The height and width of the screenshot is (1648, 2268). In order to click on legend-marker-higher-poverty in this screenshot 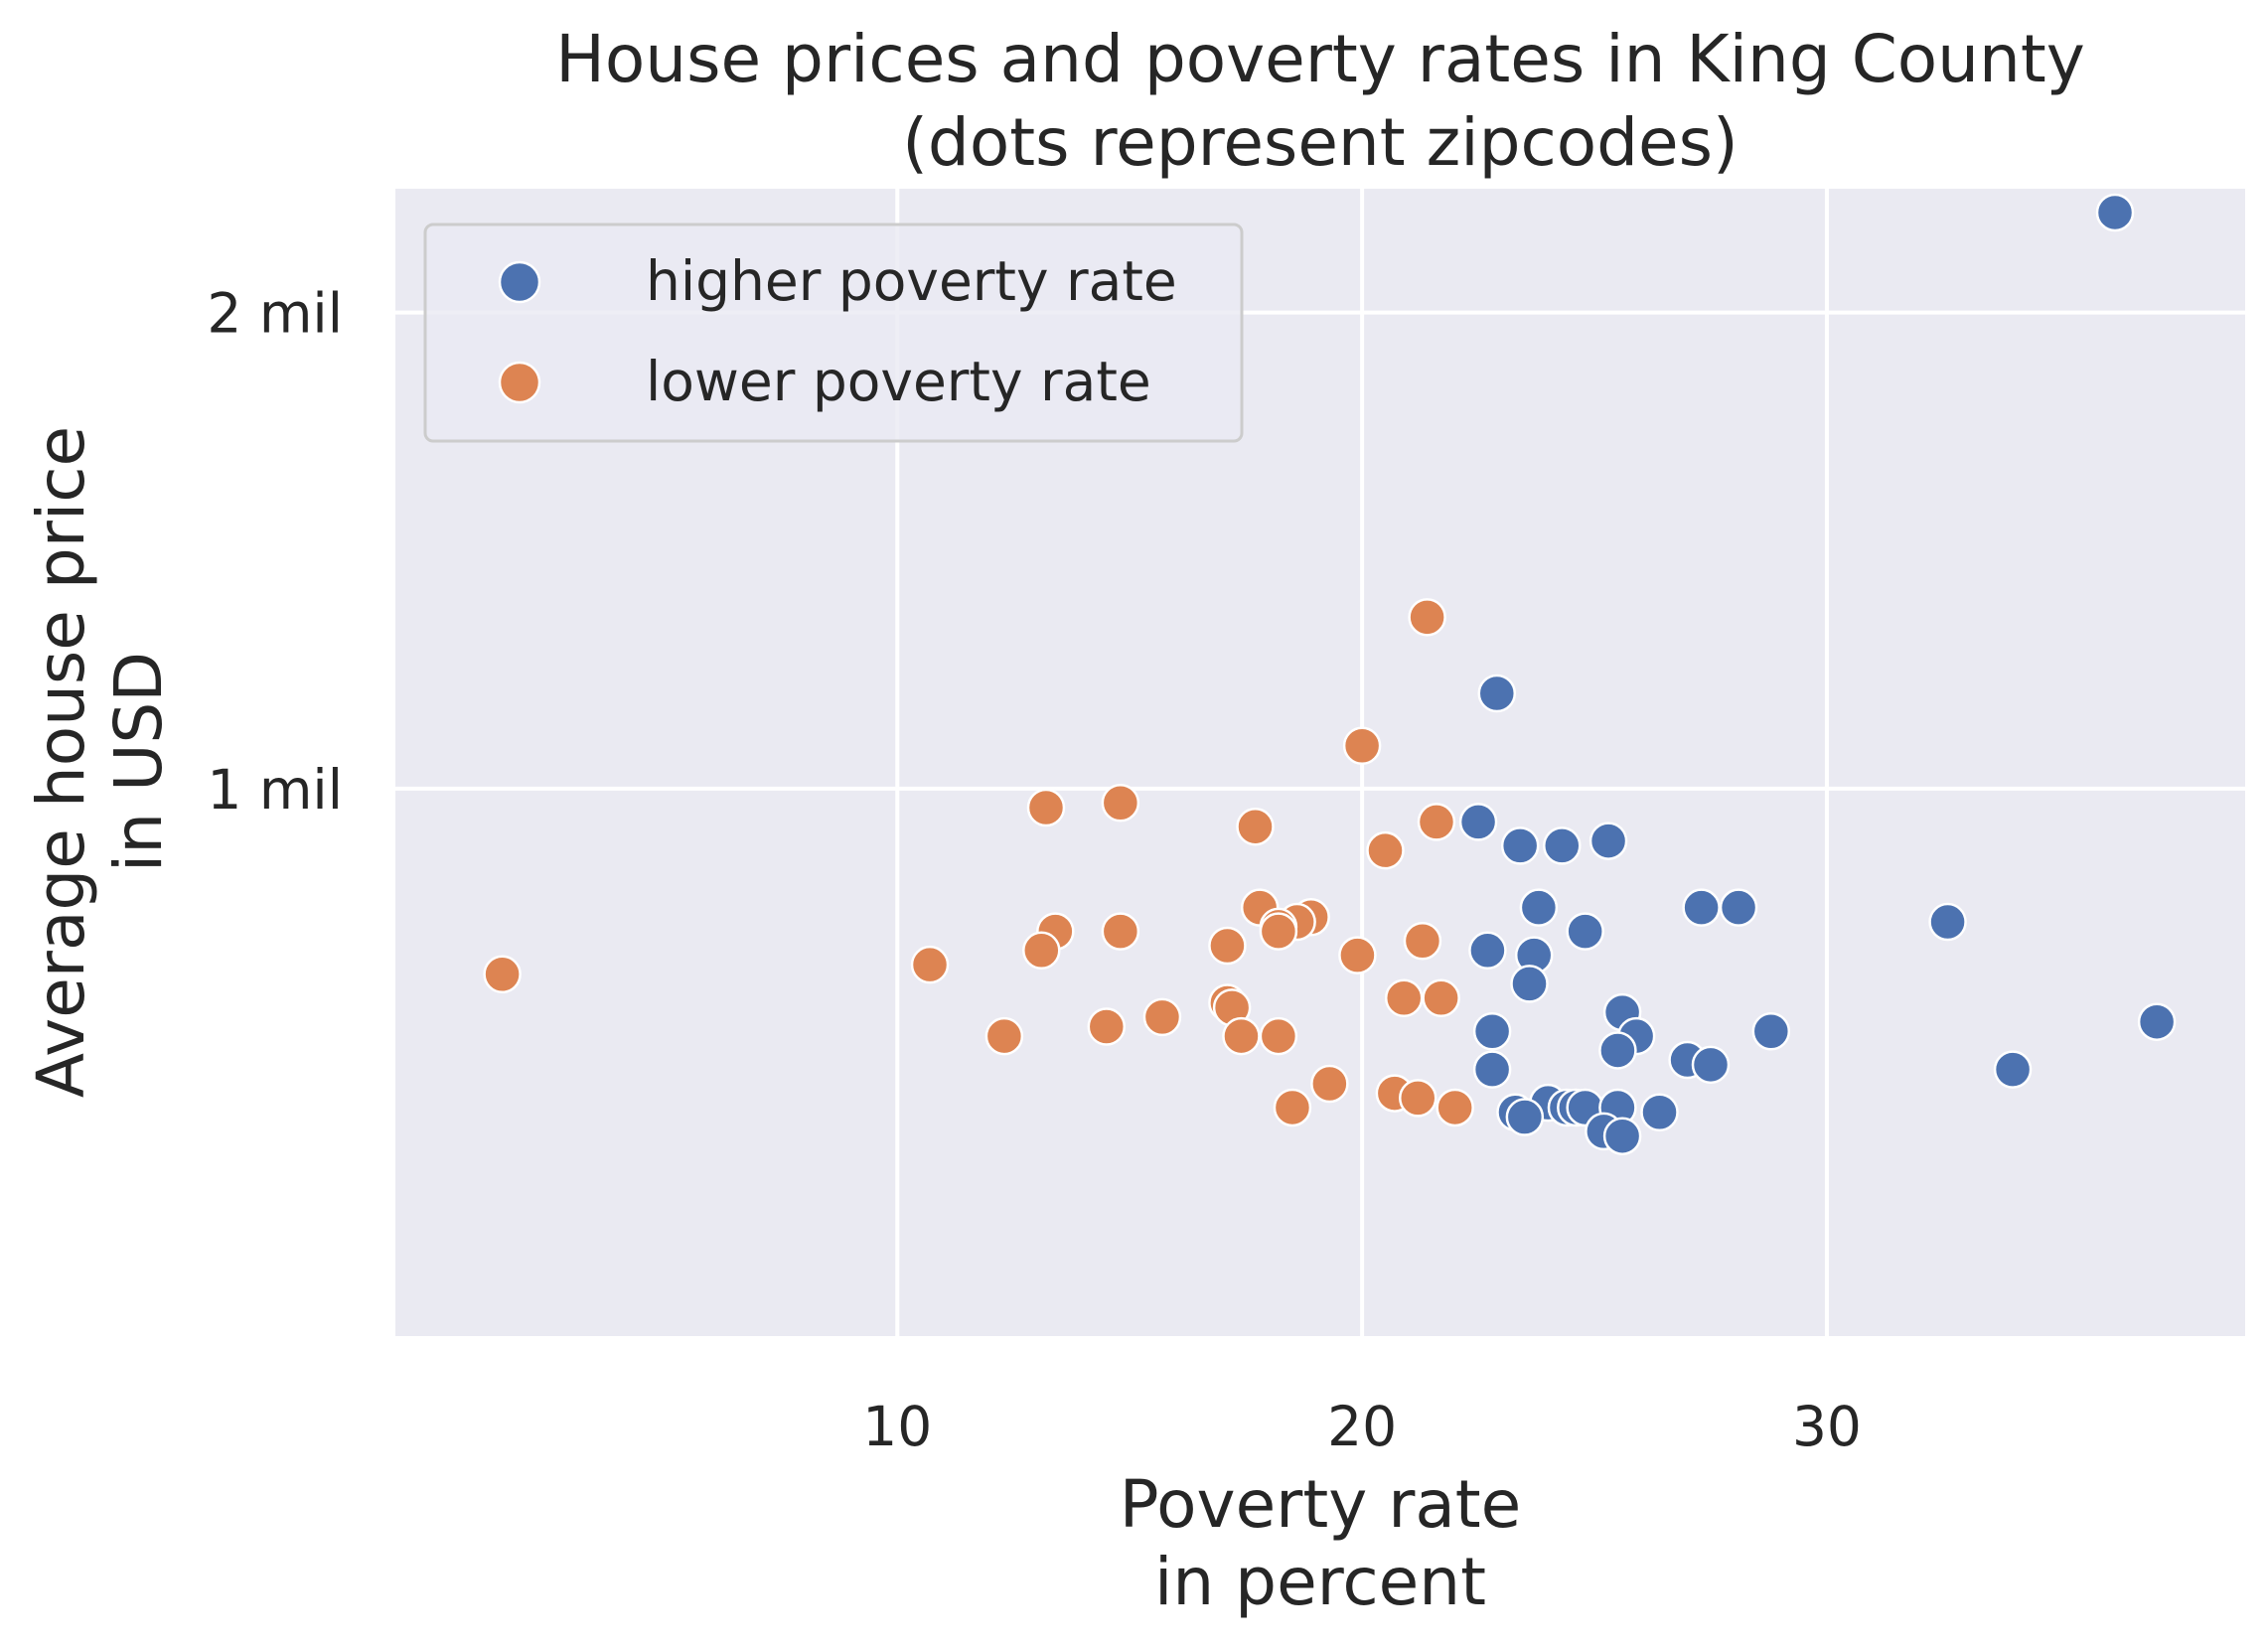, I will do `click(519, 282)`.